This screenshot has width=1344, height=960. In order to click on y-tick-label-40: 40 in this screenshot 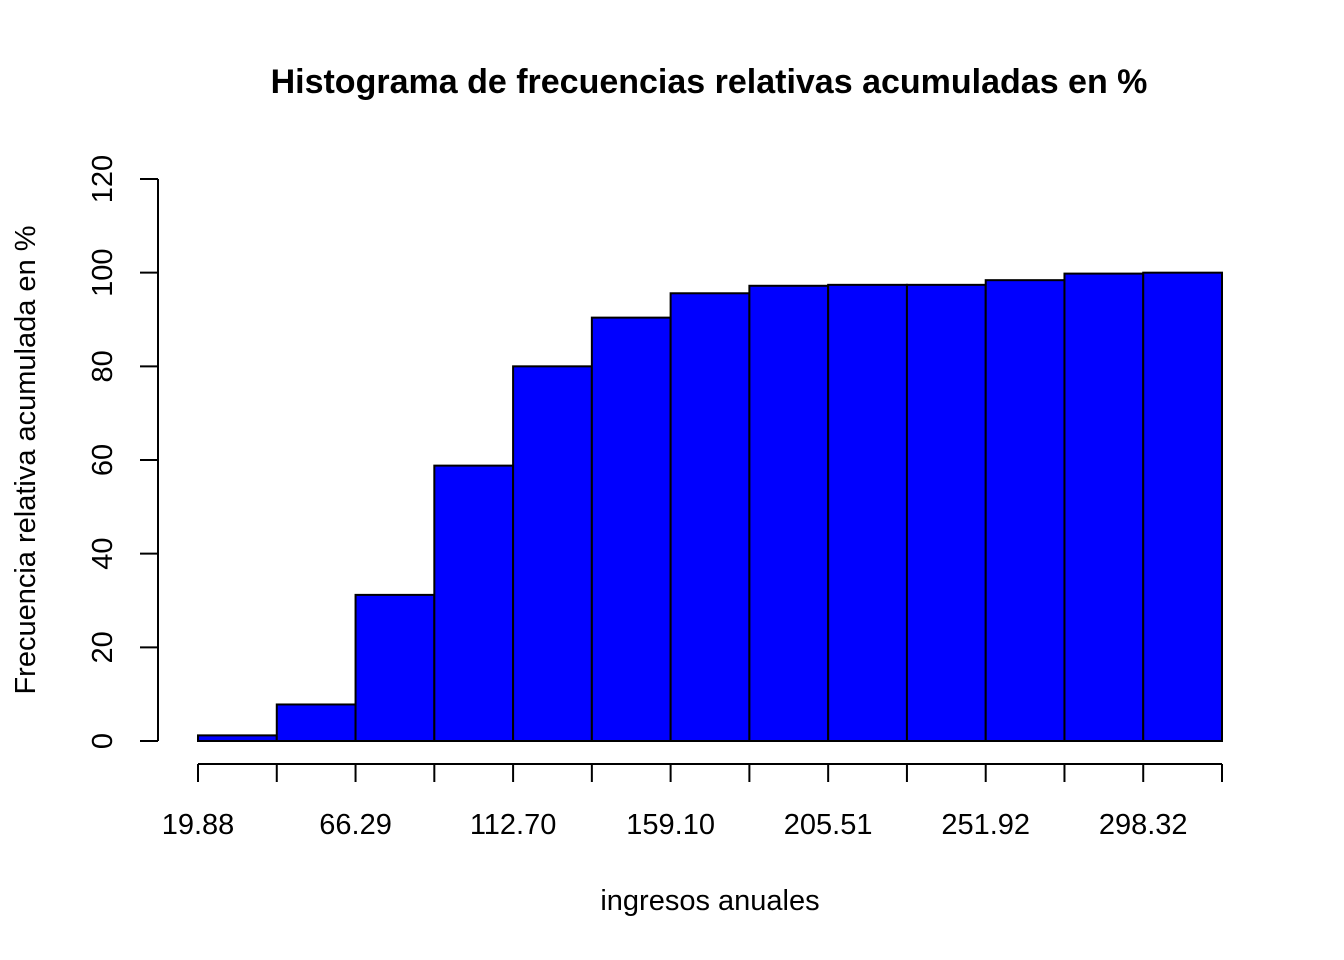, I will do `click(103, 554)`.